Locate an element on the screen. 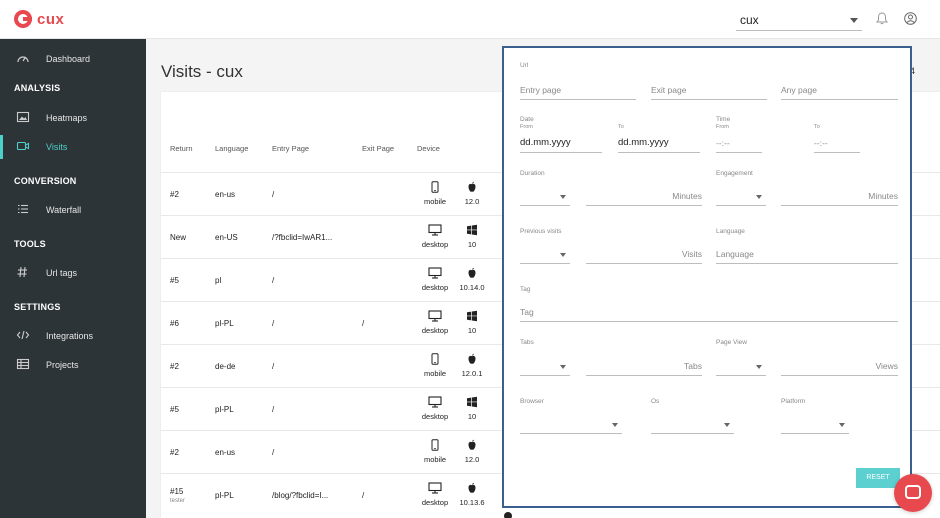 This screenshot has height=518, width=940. page-view-unit: Views is located at coordinates (886, 366).